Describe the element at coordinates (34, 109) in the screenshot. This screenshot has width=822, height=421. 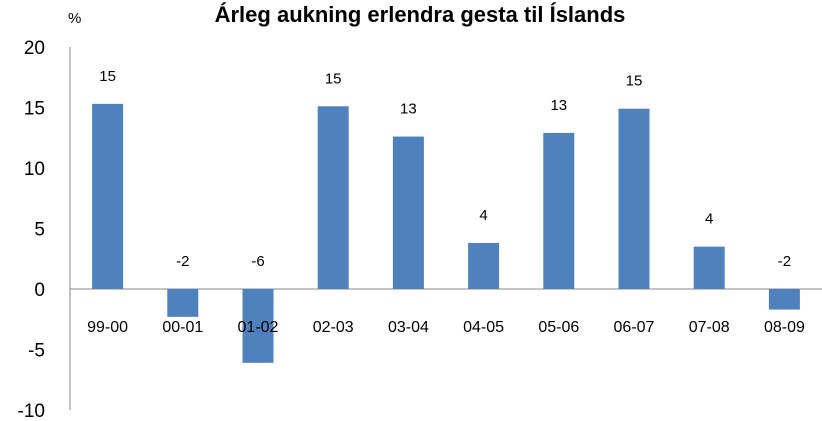
I see `y-tick-label: 15` at that location.